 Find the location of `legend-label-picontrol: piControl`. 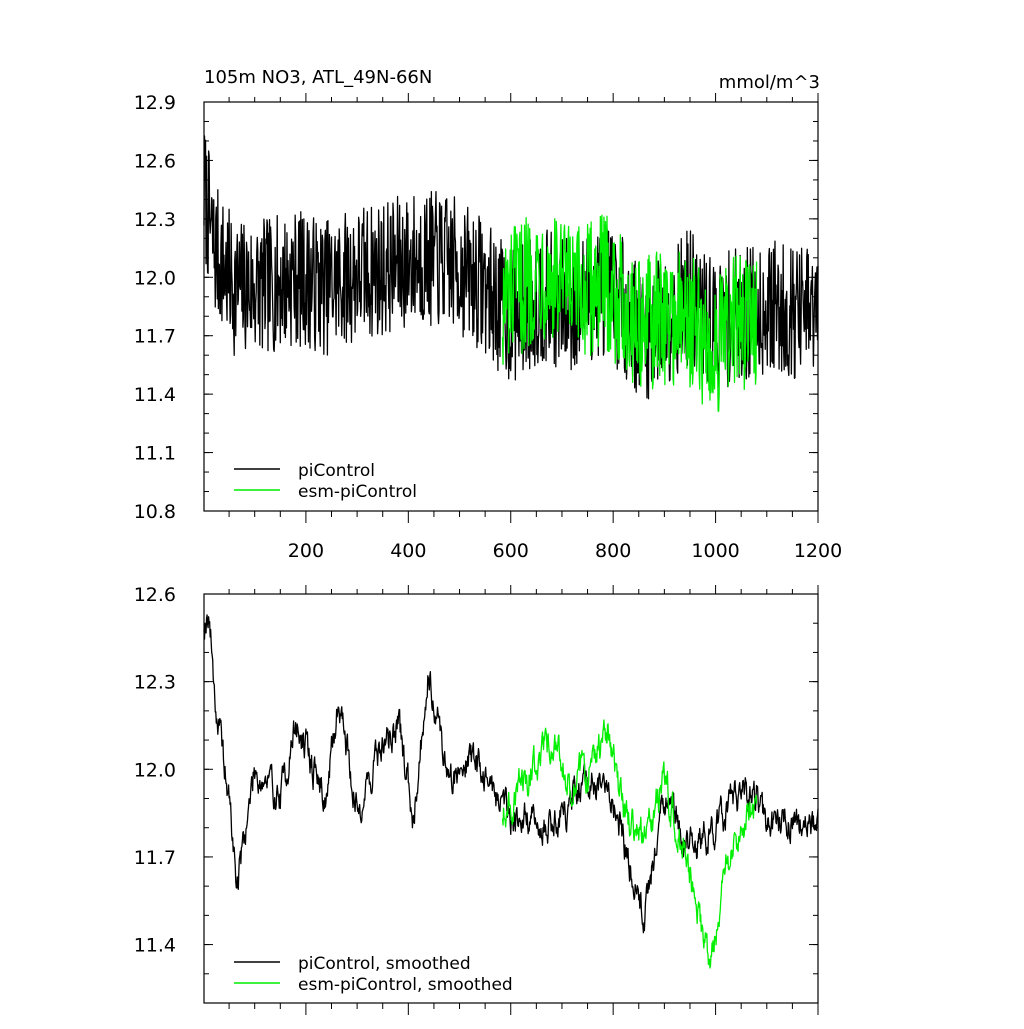

legend-label-picontrol: piControl is located at coordinates (336, 471).